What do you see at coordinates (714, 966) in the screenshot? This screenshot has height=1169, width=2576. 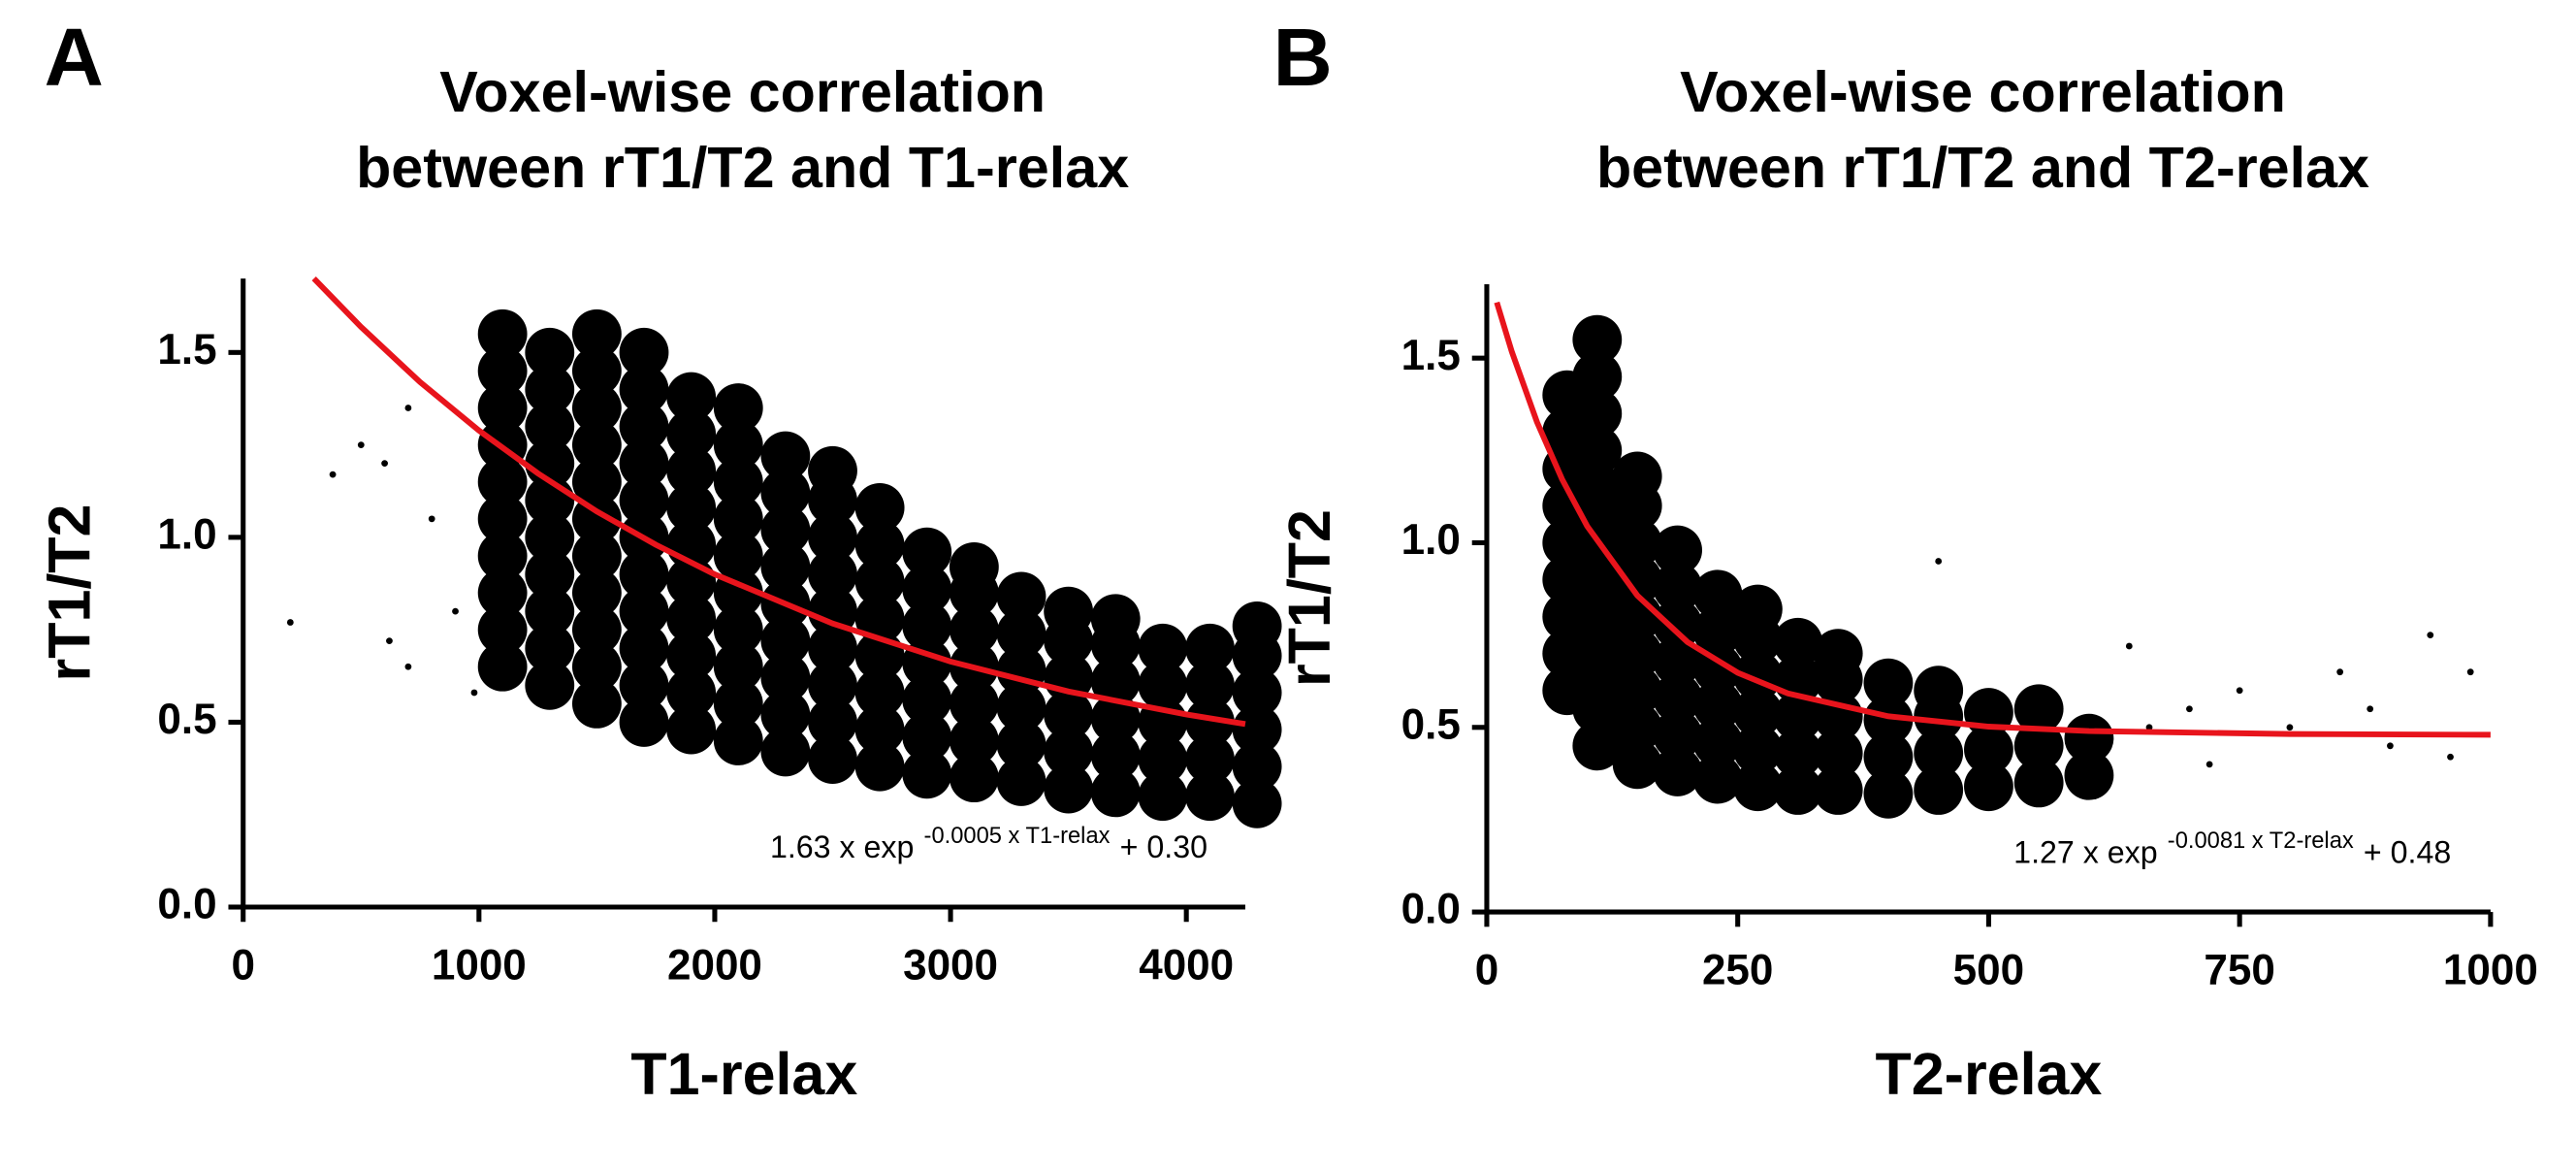 I see `x-tick-label: 2000` at bounding box center [714, 966].